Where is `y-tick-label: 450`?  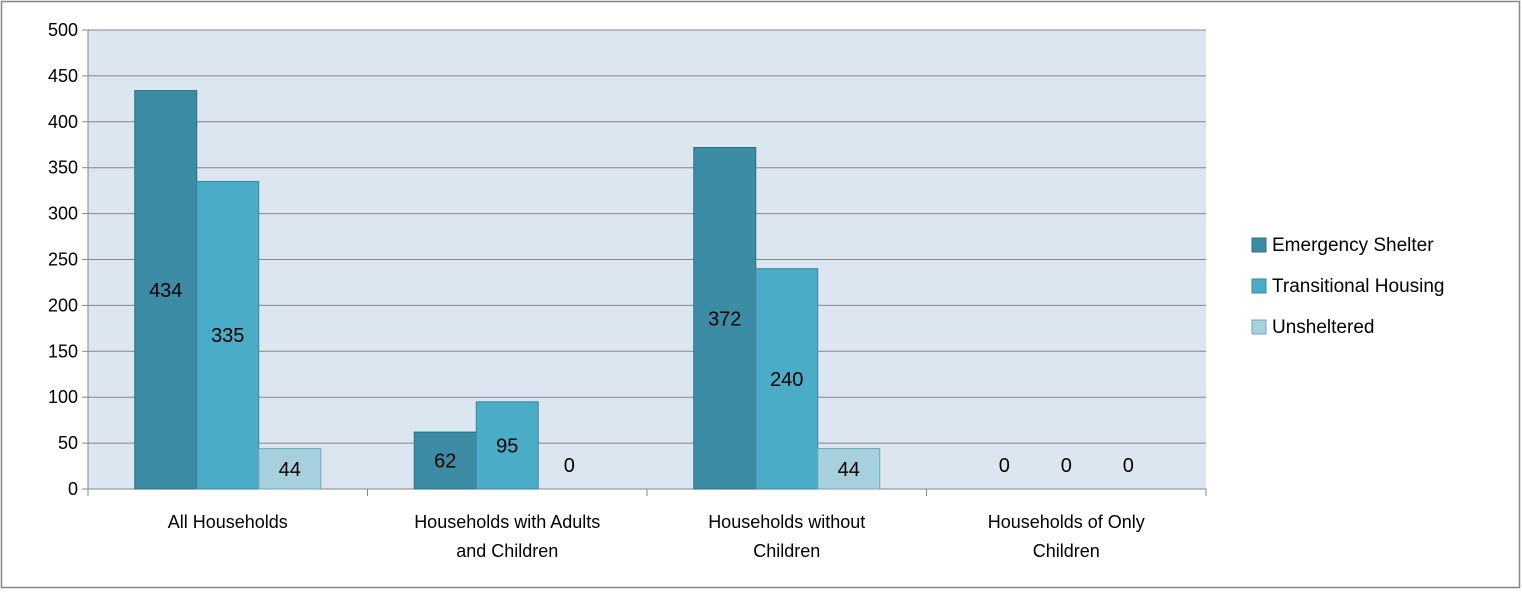 y-tick-label: 450 is located at coordinates (63, 76).